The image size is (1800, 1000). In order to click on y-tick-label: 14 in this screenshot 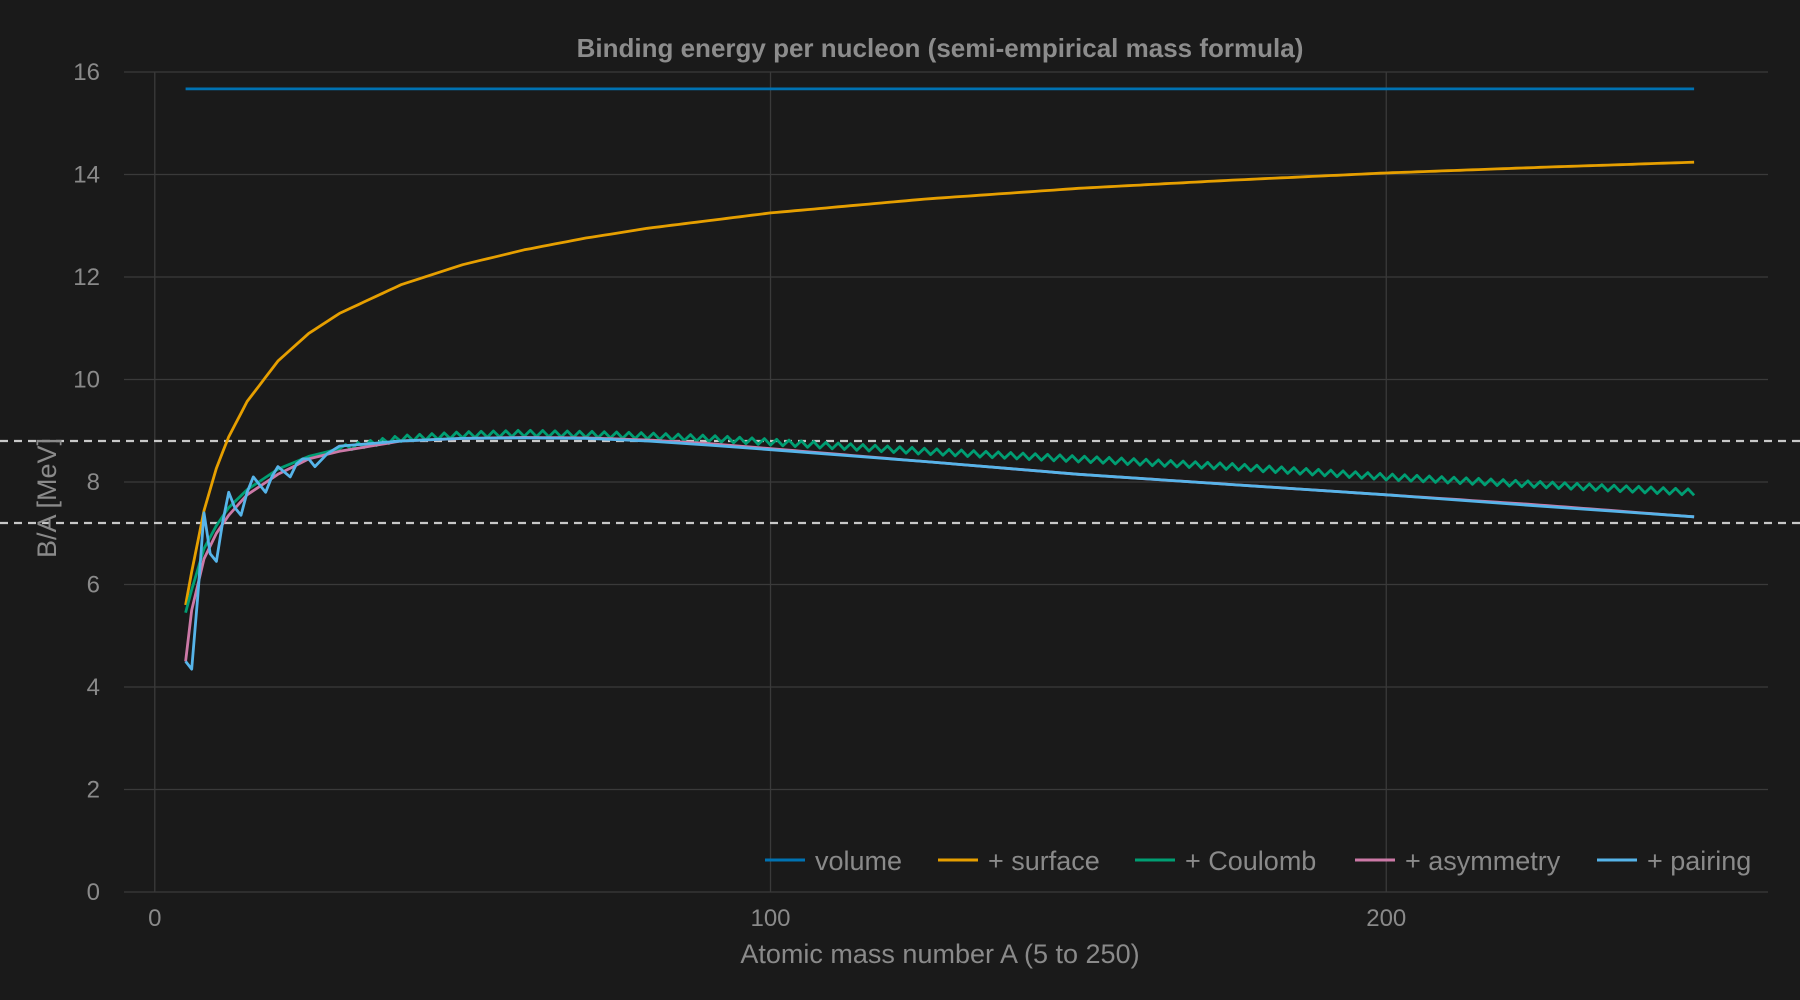, I will do `click(86, 175)`.